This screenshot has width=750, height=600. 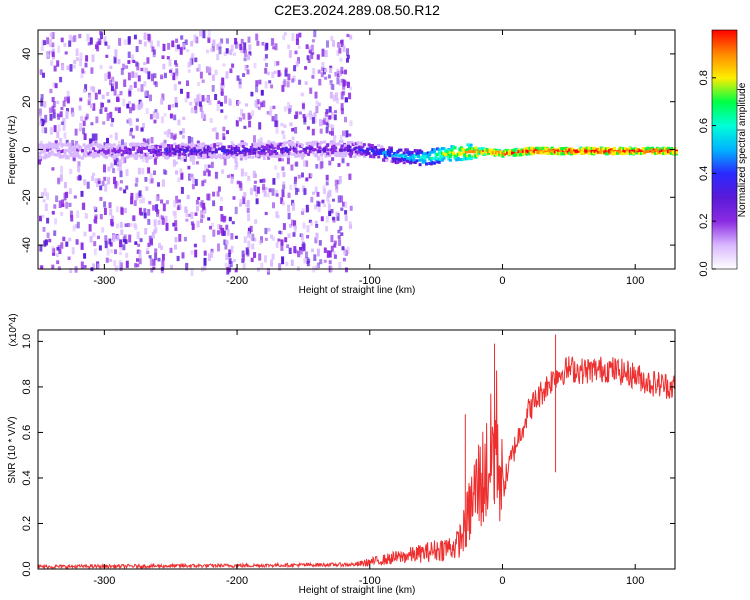 I want to click on colorbar-tick-label: 0.4, so click(x=704, y=173).